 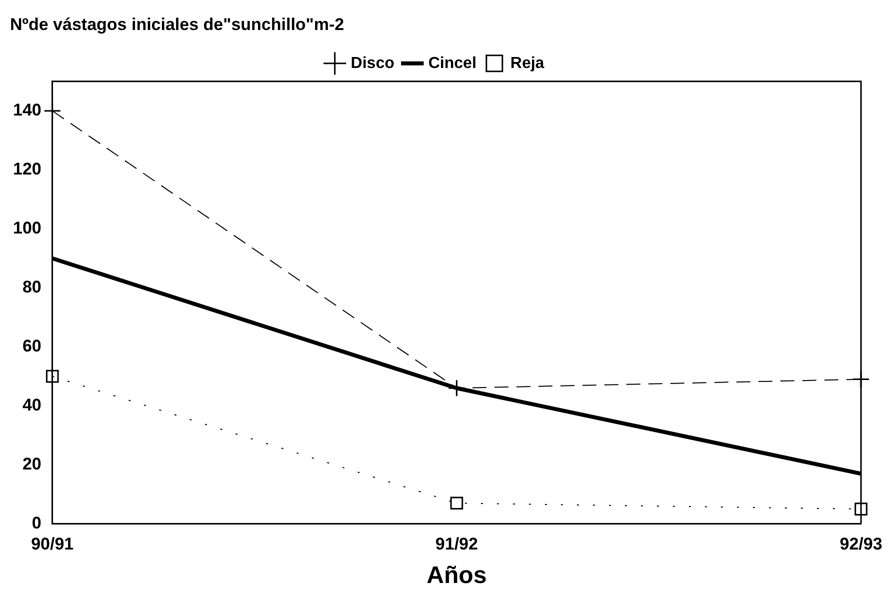 What do you see at coordinates (32, 287) in the screenshot?
I see `y-tick-label: 80` at bounding box center [32, 287].